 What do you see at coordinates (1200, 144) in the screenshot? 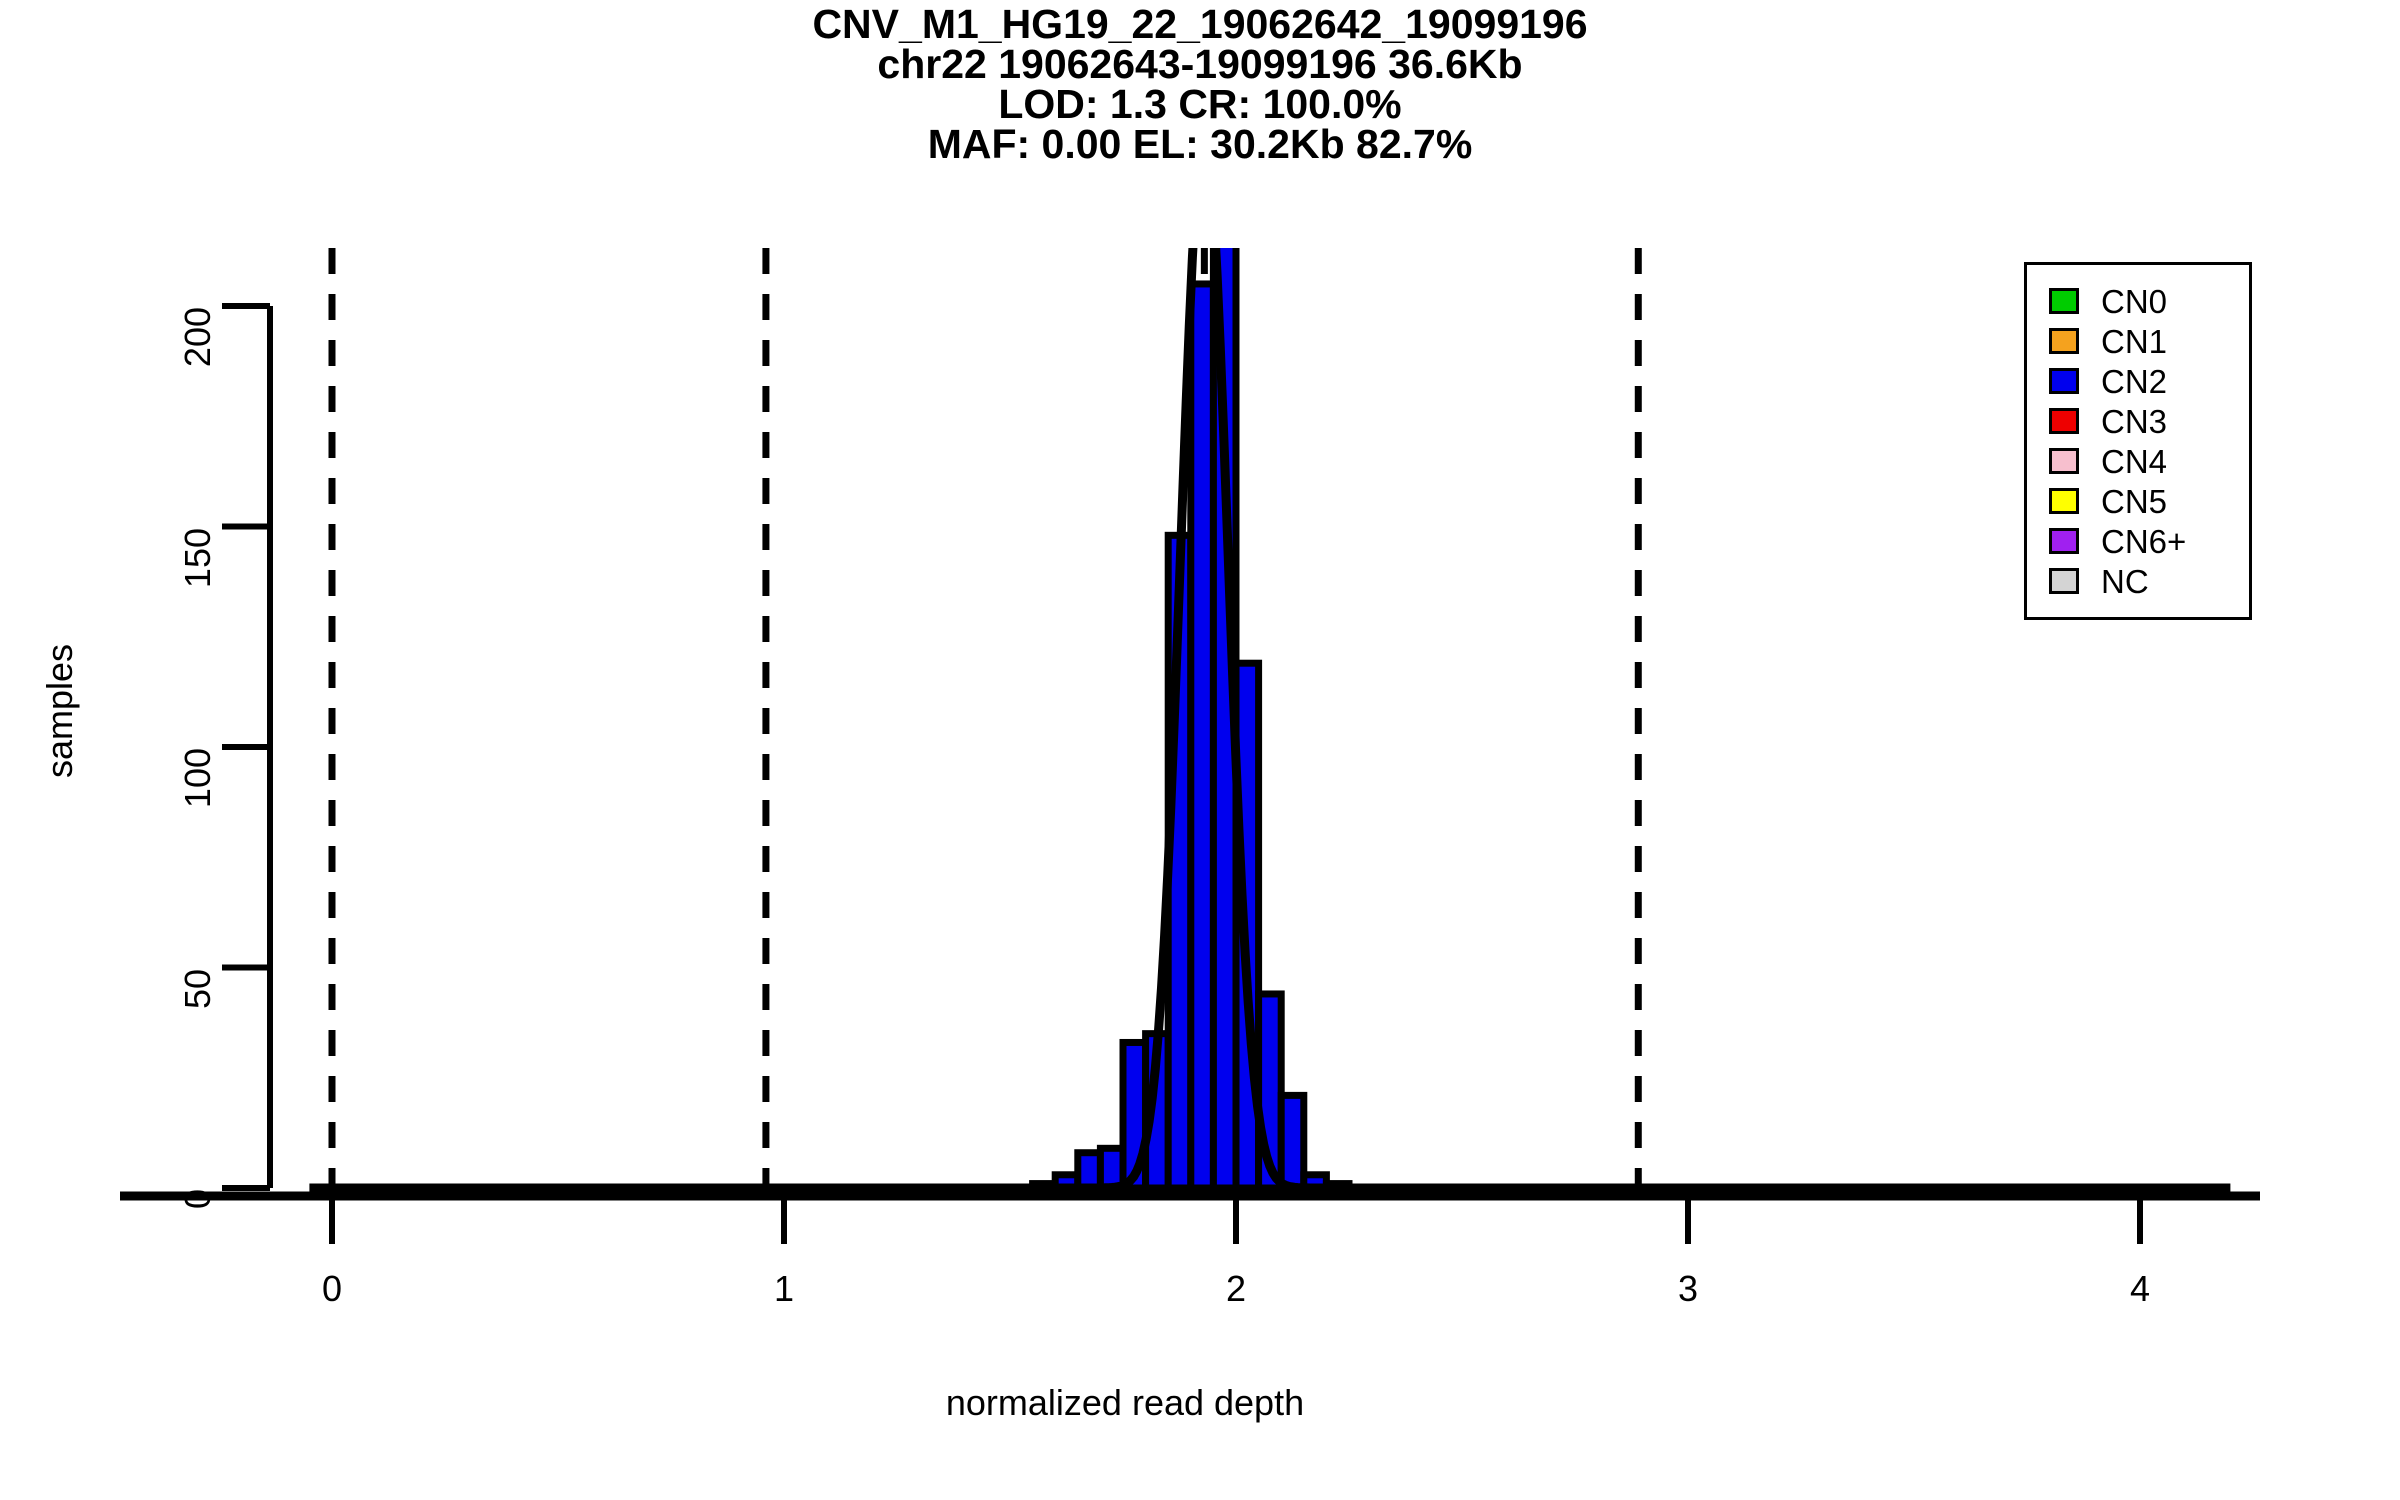
I see `title-line-4: MAF: 0.00 EL: 30.2Kb 82.7%` at bounding box center [1200, 144].